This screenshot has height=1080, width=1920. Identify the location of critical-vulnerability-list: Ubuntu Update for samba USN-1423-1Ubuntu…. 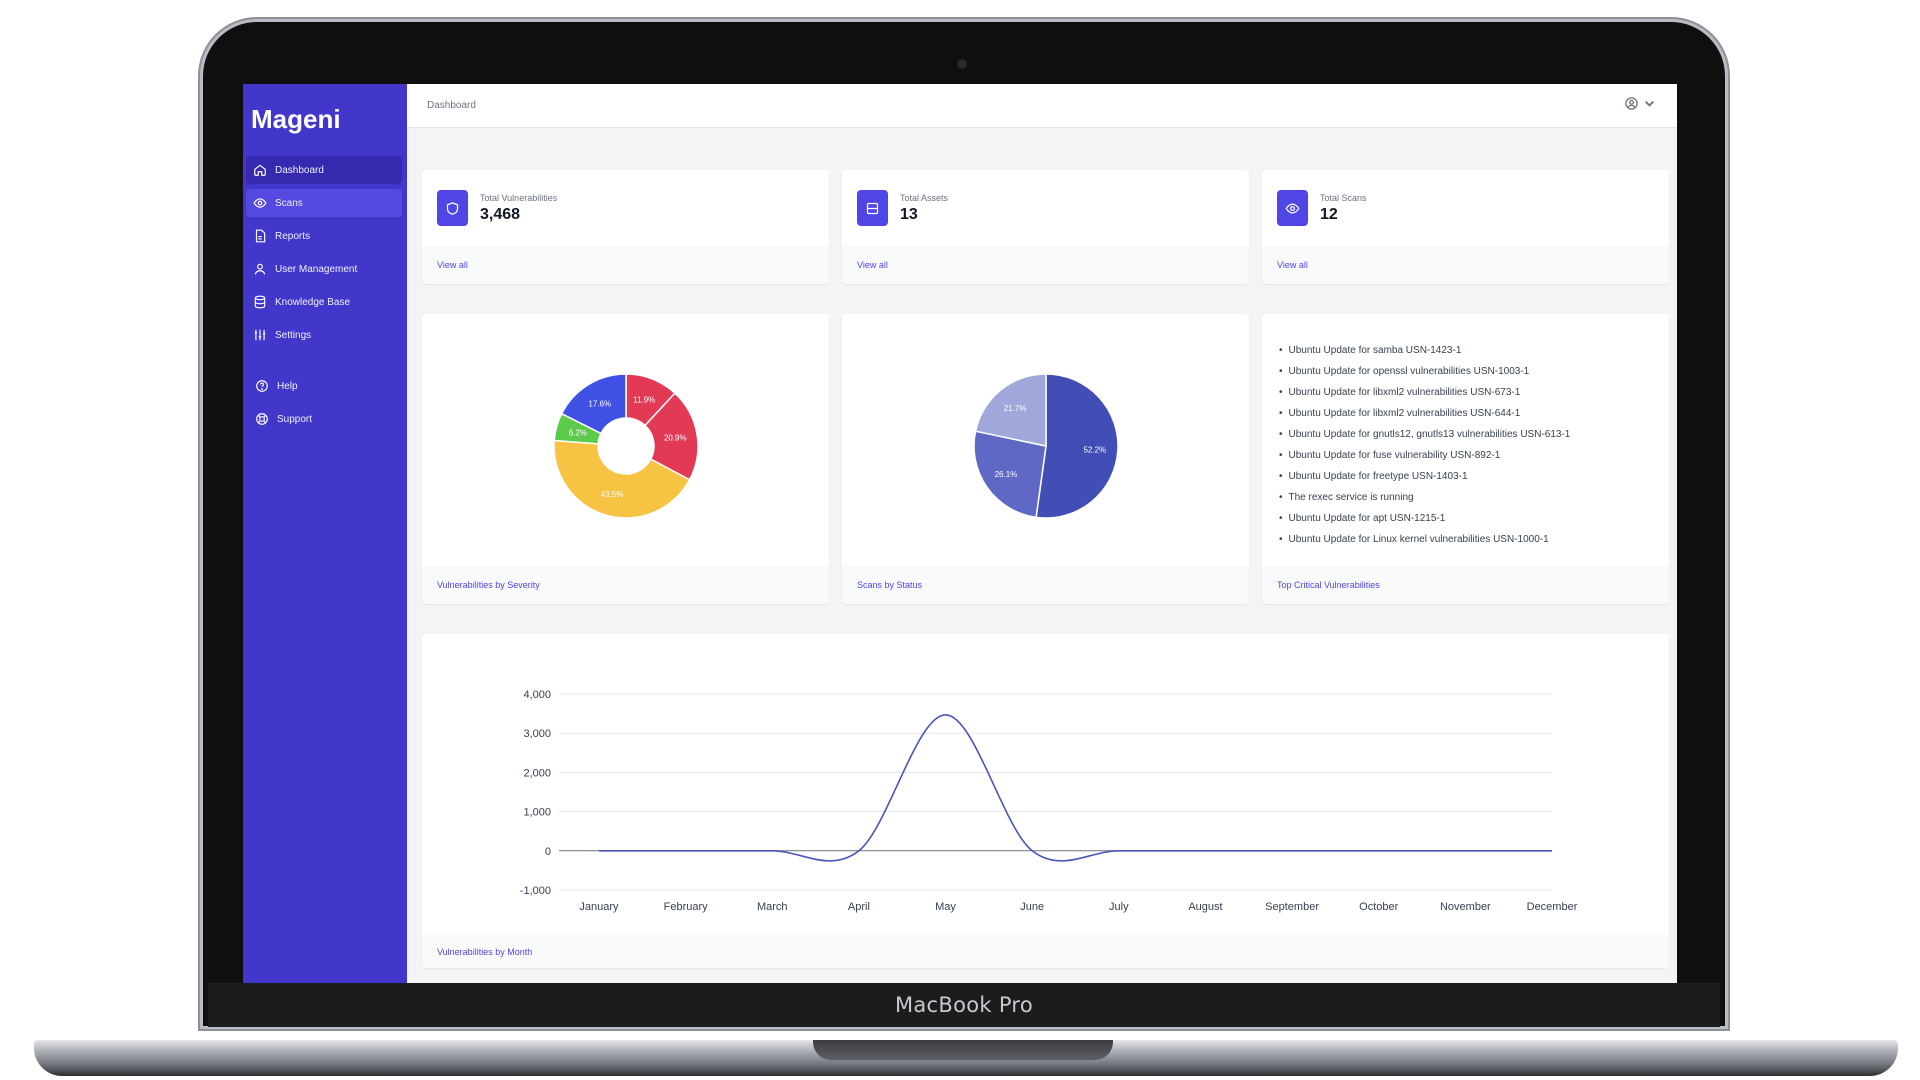
(1465, 432).